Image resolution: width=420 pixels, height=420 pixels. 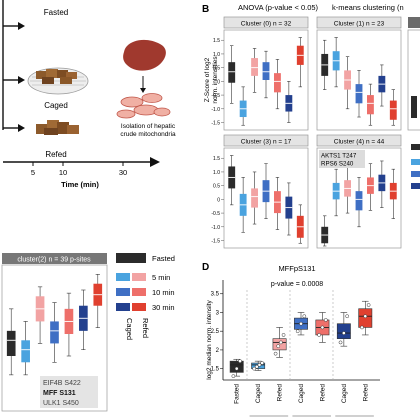 I want to click on legend-fasted-label: Fasted, so click(x=163, y=258).